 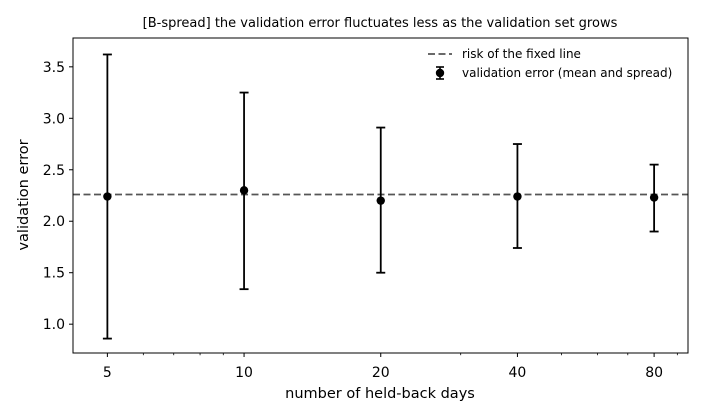 I want to click on y-tick-label: 3.0, so click(x=54, y=119).